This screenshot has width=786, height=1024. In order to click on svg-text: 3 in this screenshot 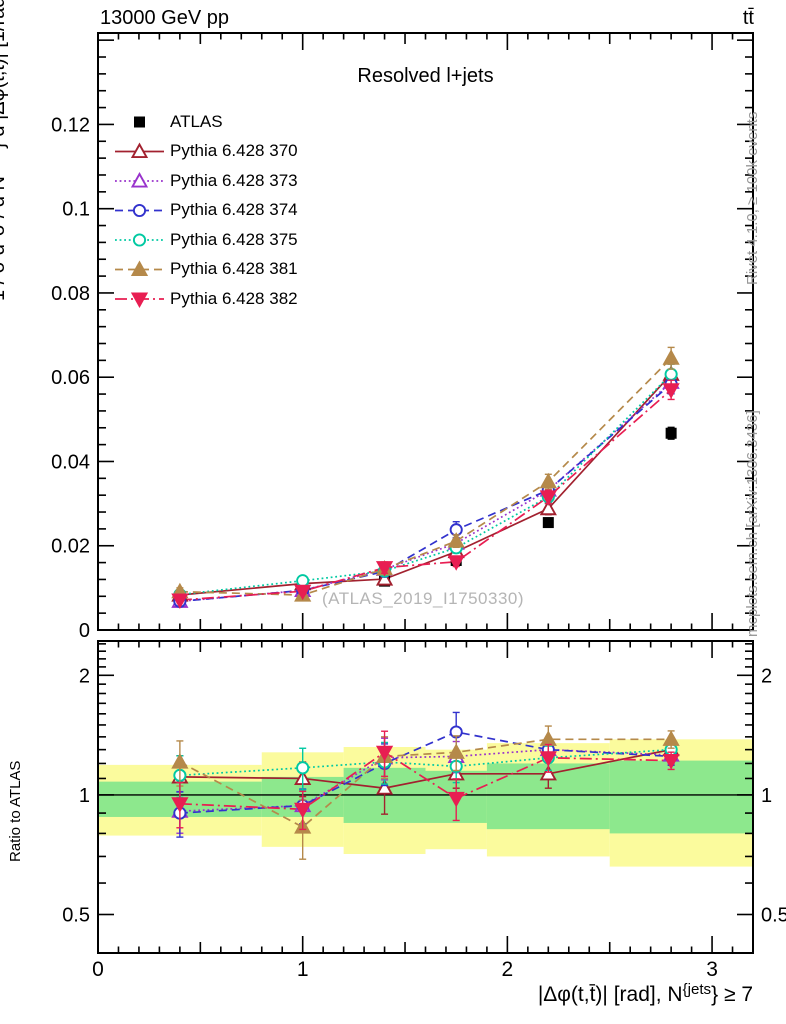, I will do `click(712, 969)`.